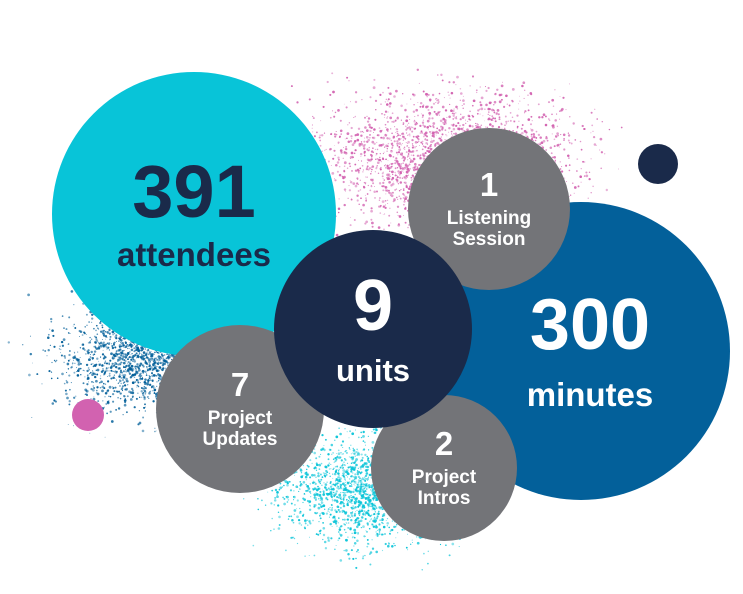  What do you see at coordinates (444, 443) in the screenshot?
I see `project-intros-value: 2` at bounding box center [444, 443].